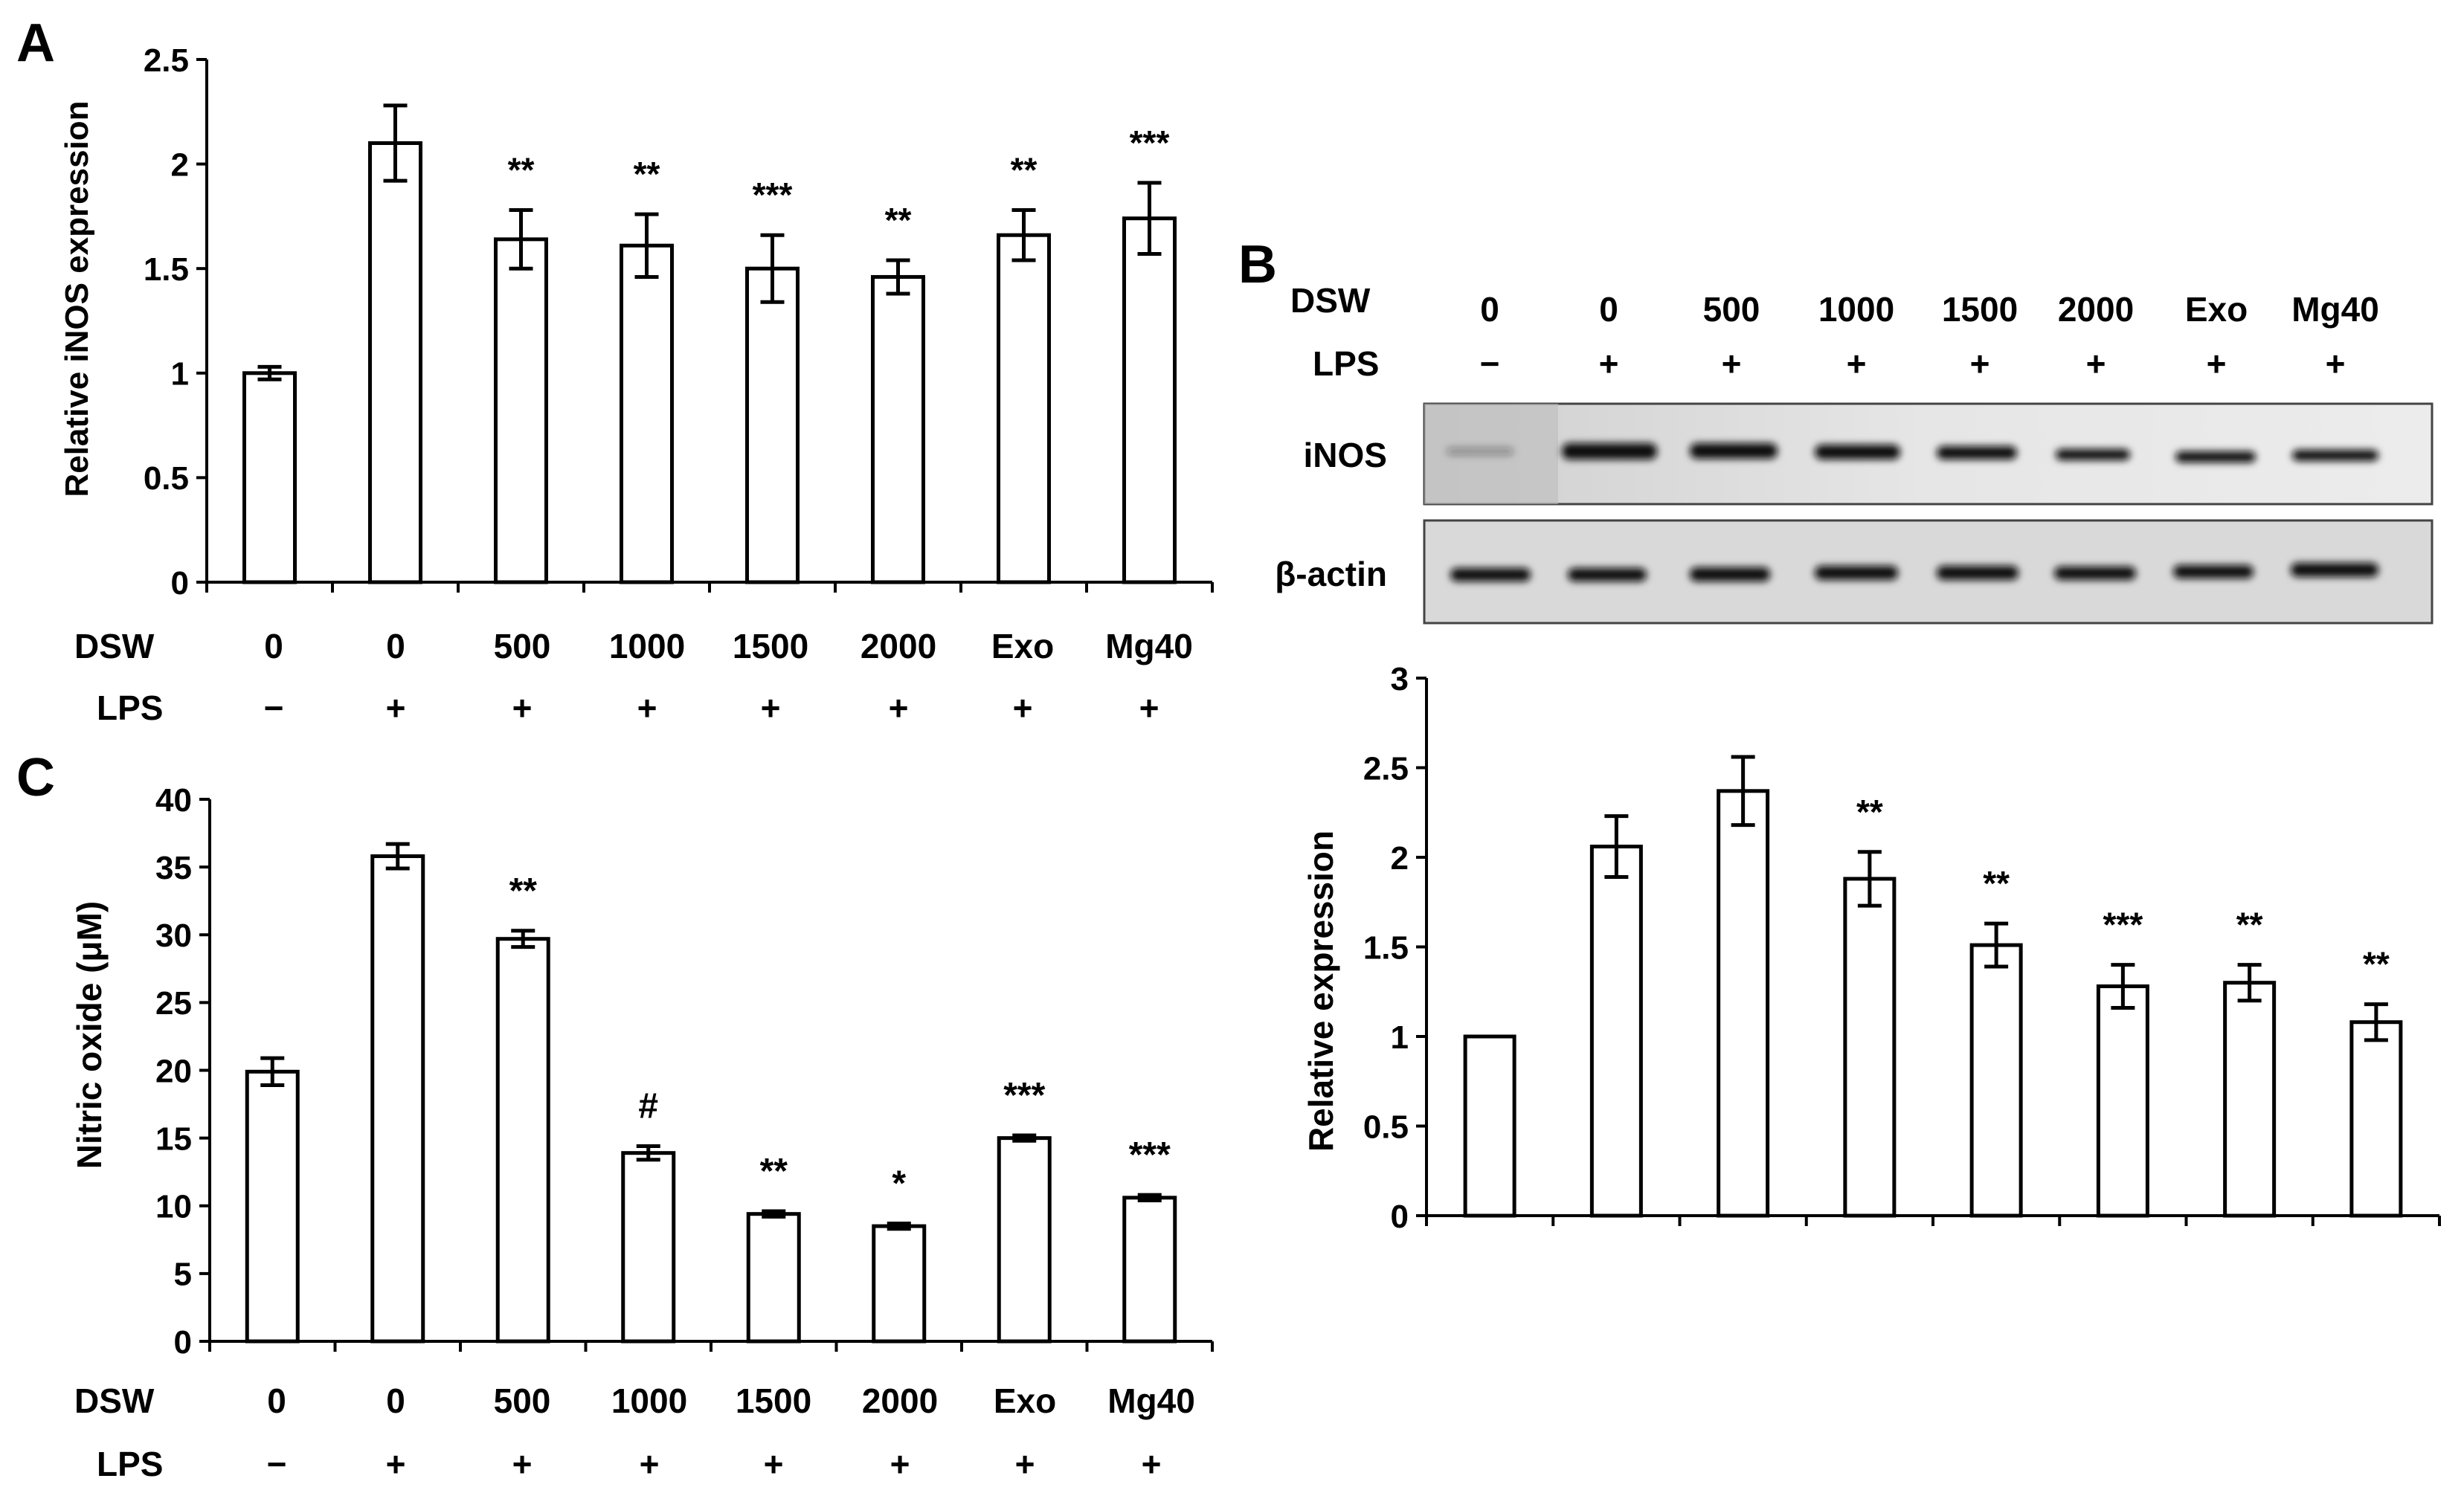  Describe the element at coordinates (166, 60) in the screenshot. I see `y-tick-label: 2.5` at that location.